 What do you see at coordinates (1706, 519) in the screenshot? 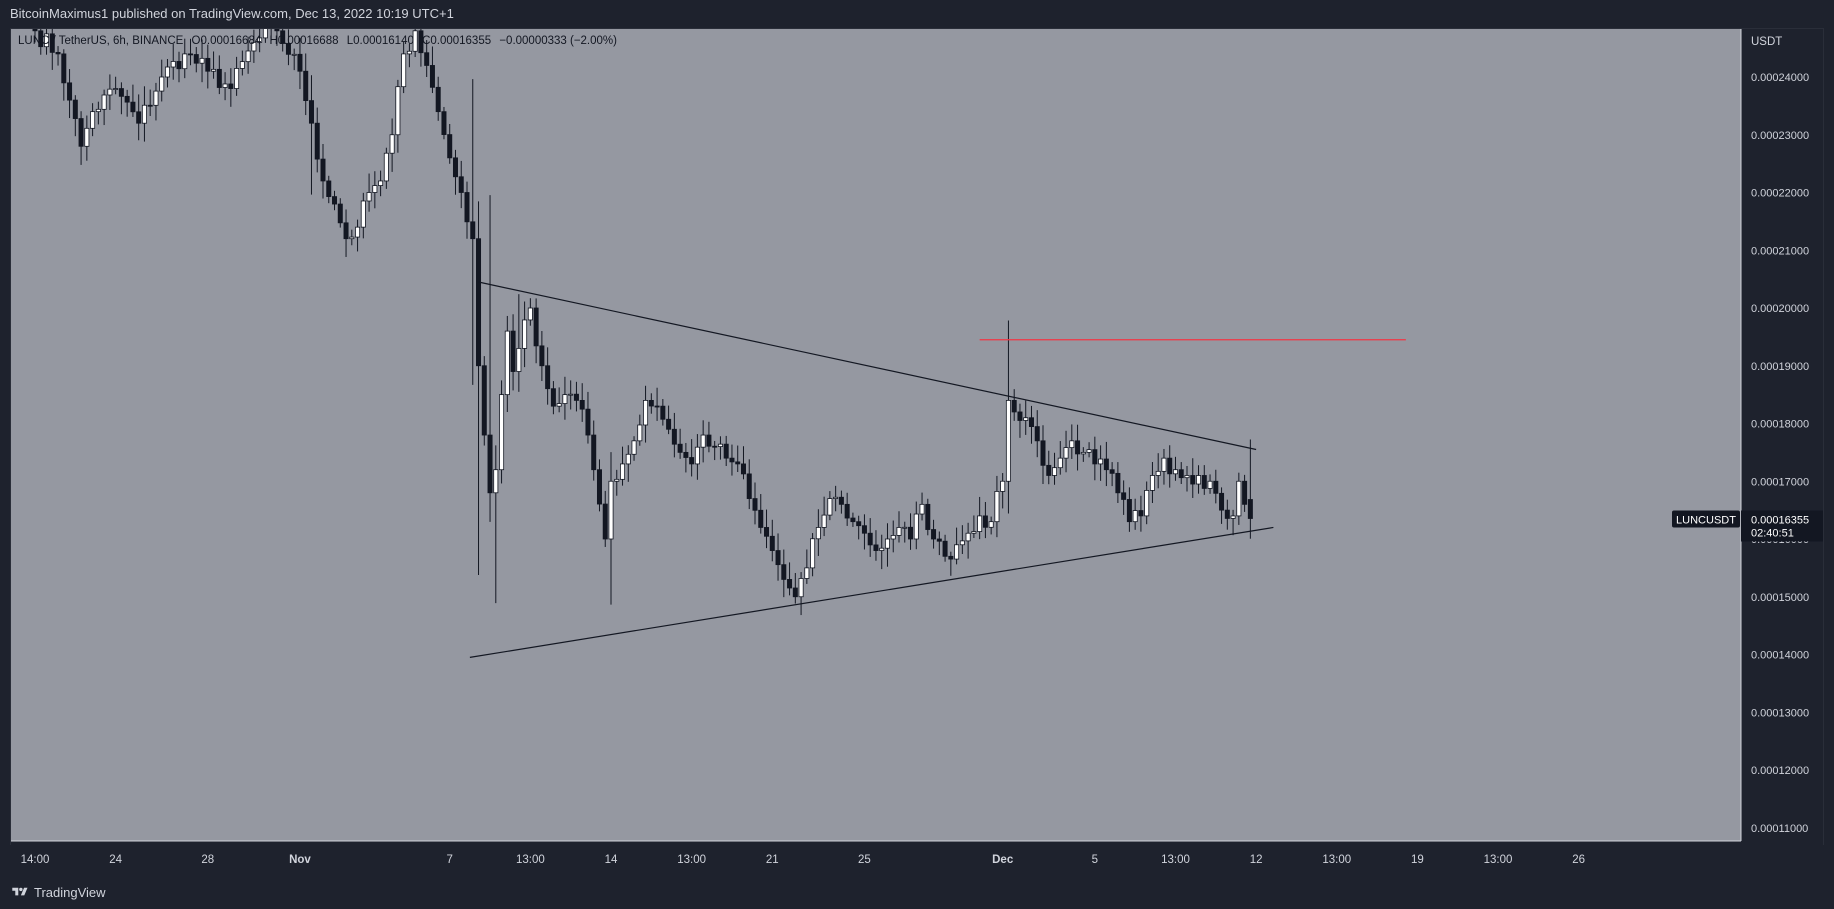
I see `symbol-label-background` at bounding box center [1706, 519].